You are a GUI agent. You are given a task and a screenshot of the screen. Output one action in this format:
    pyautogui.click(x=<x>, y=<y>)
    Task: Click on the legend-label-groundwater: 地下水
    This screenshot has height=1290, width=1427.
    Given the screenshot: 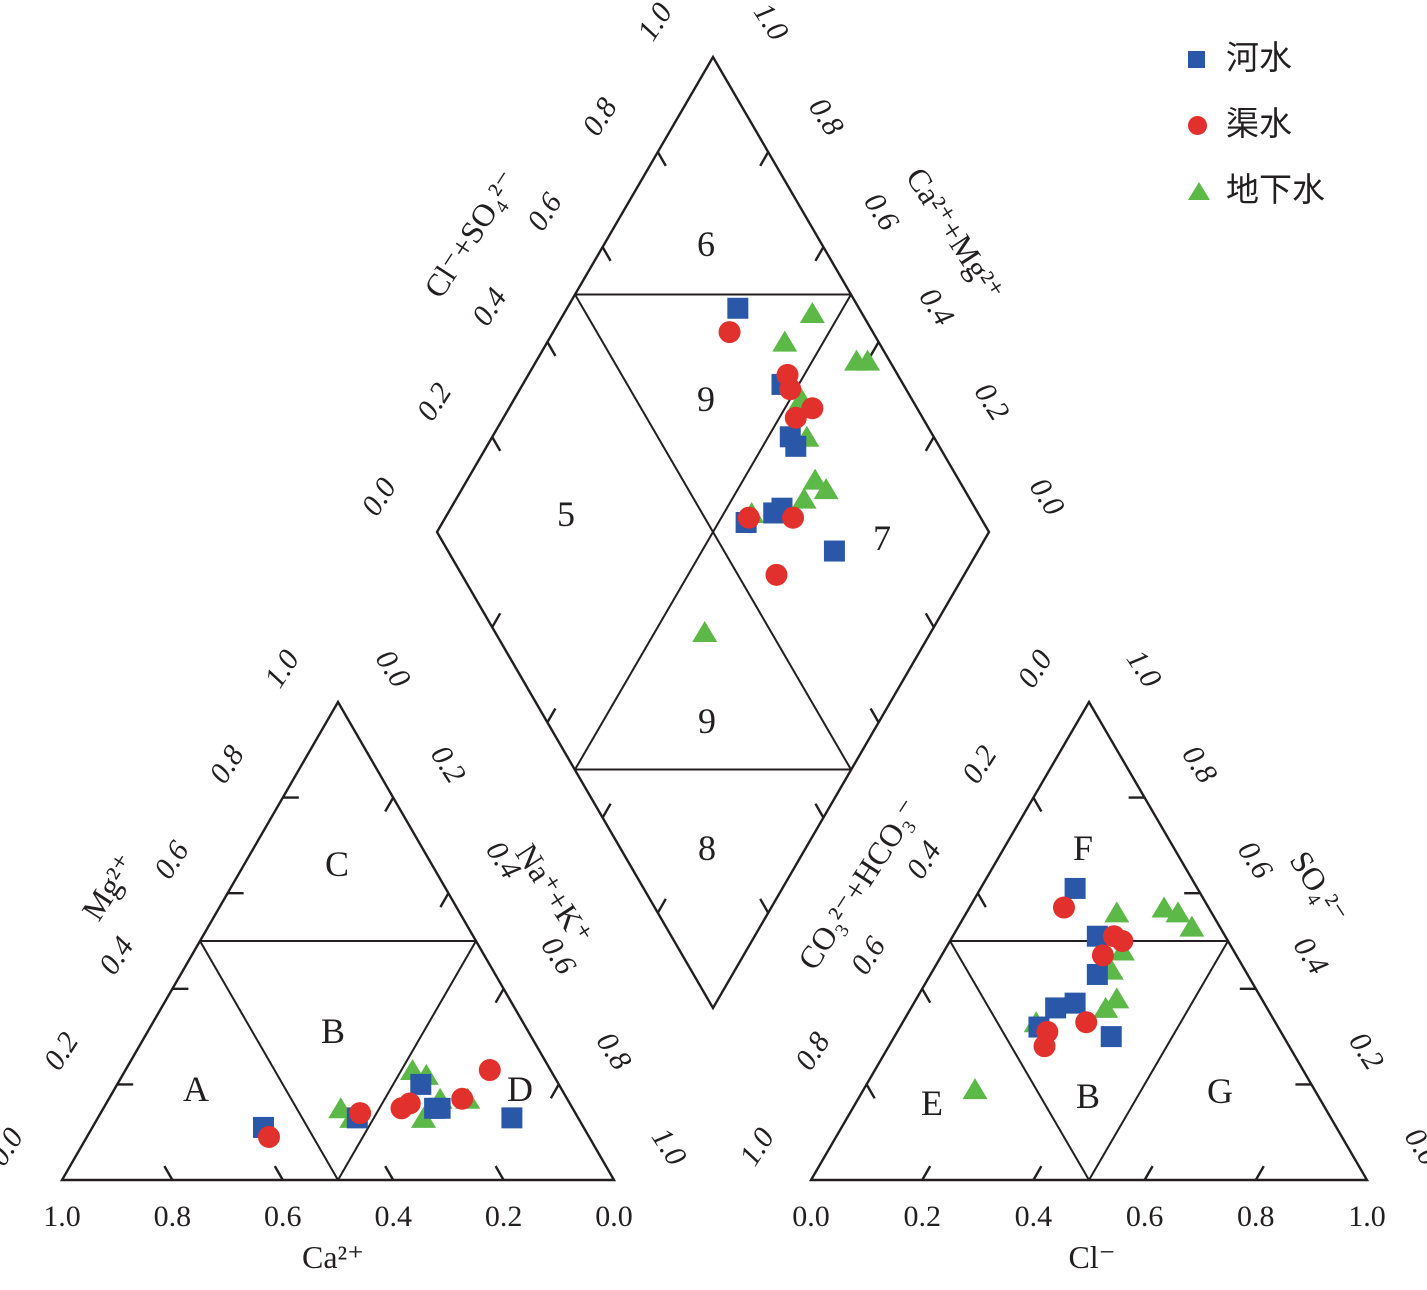 What is the action you would take?
    pyautogui.click(x=1275, y=190)
    